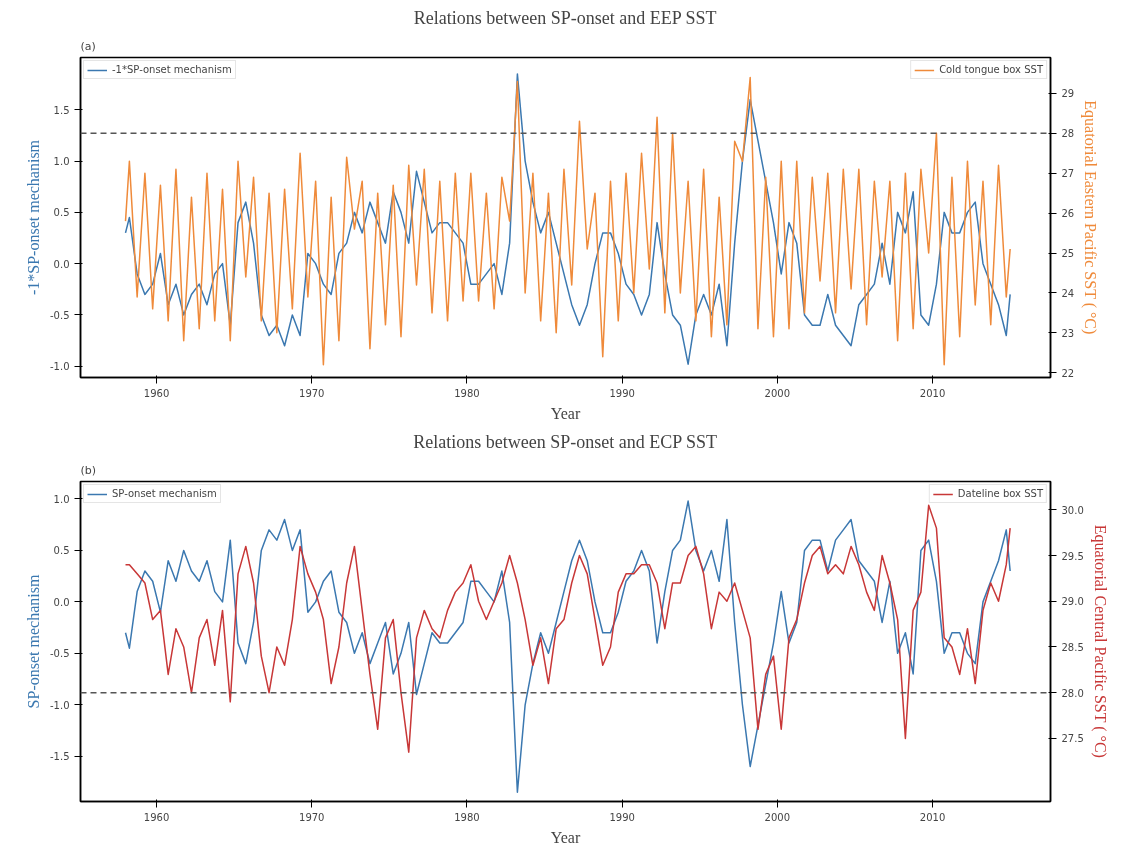  I want to click on y2-tick-label: 28, so click(1068, 134).